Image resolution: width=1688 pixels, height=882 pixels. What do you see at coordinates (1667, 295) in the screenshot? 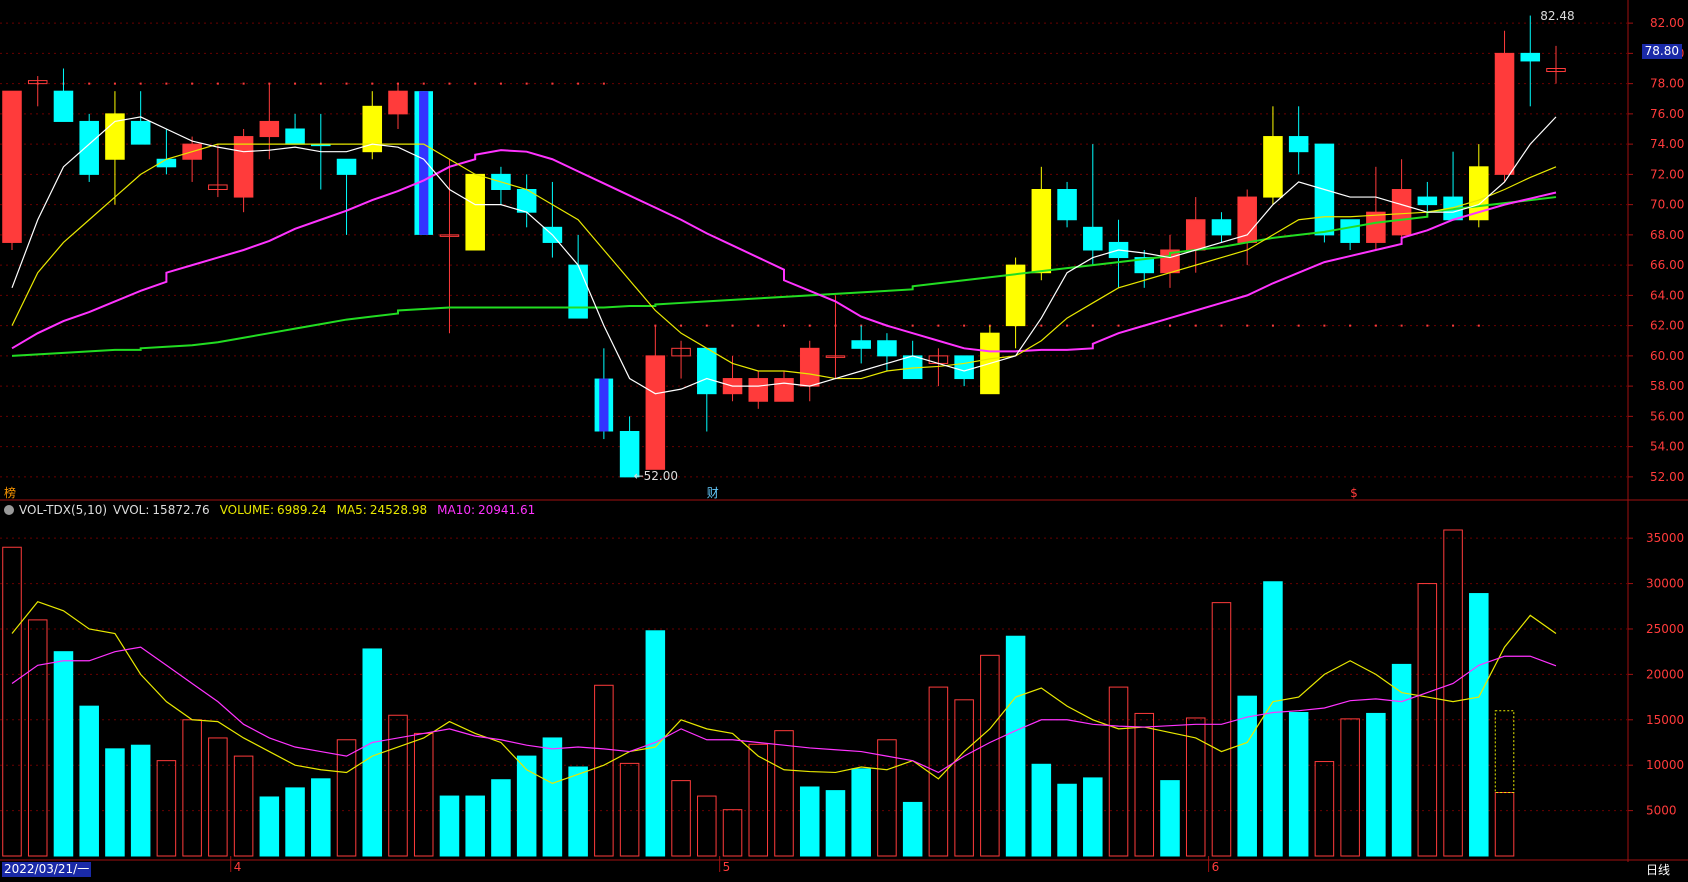
I see `price-tick-label: 64.00` at bounding box center [1667, 295].